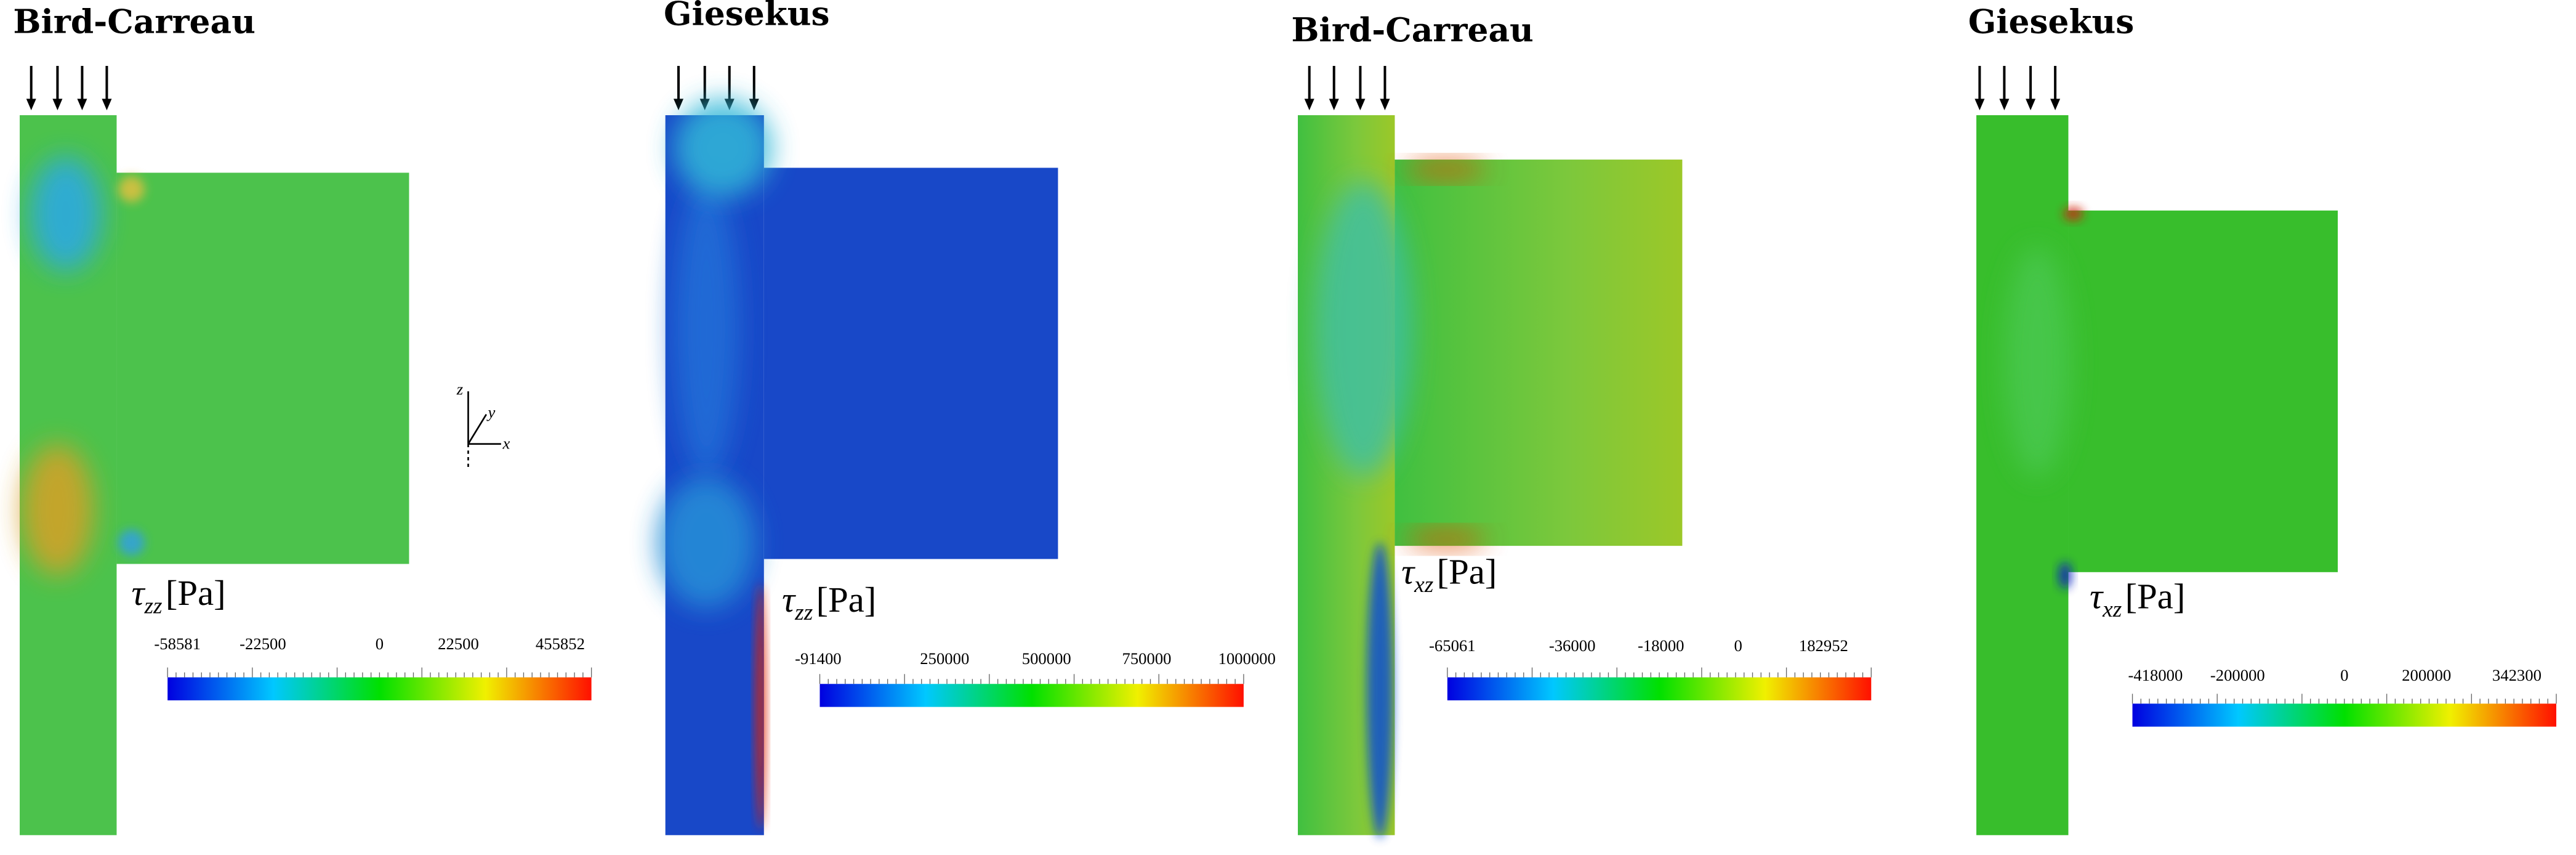 Image resolution: width=2576 pixels, height=855 pixels. What do you see at coordinates (1046, 658) in the screenshot?
I see `colorbar-tick-label: 500000` at bounding box center [1046, 658].